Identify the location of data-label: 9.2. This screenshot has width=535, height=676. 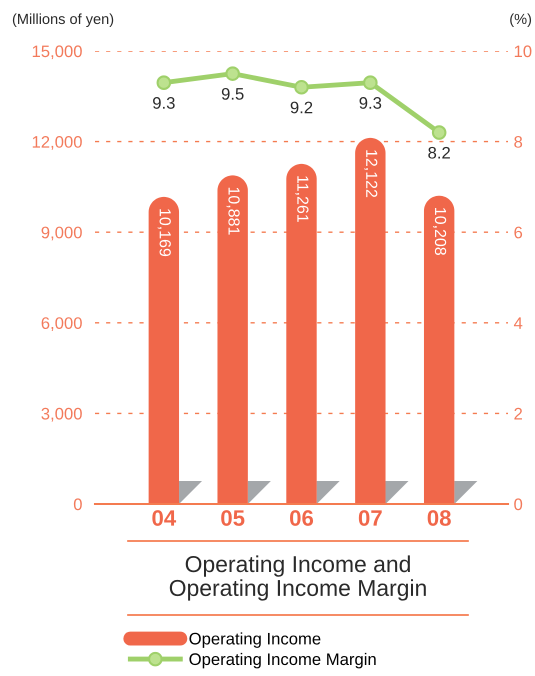
(301, 108).